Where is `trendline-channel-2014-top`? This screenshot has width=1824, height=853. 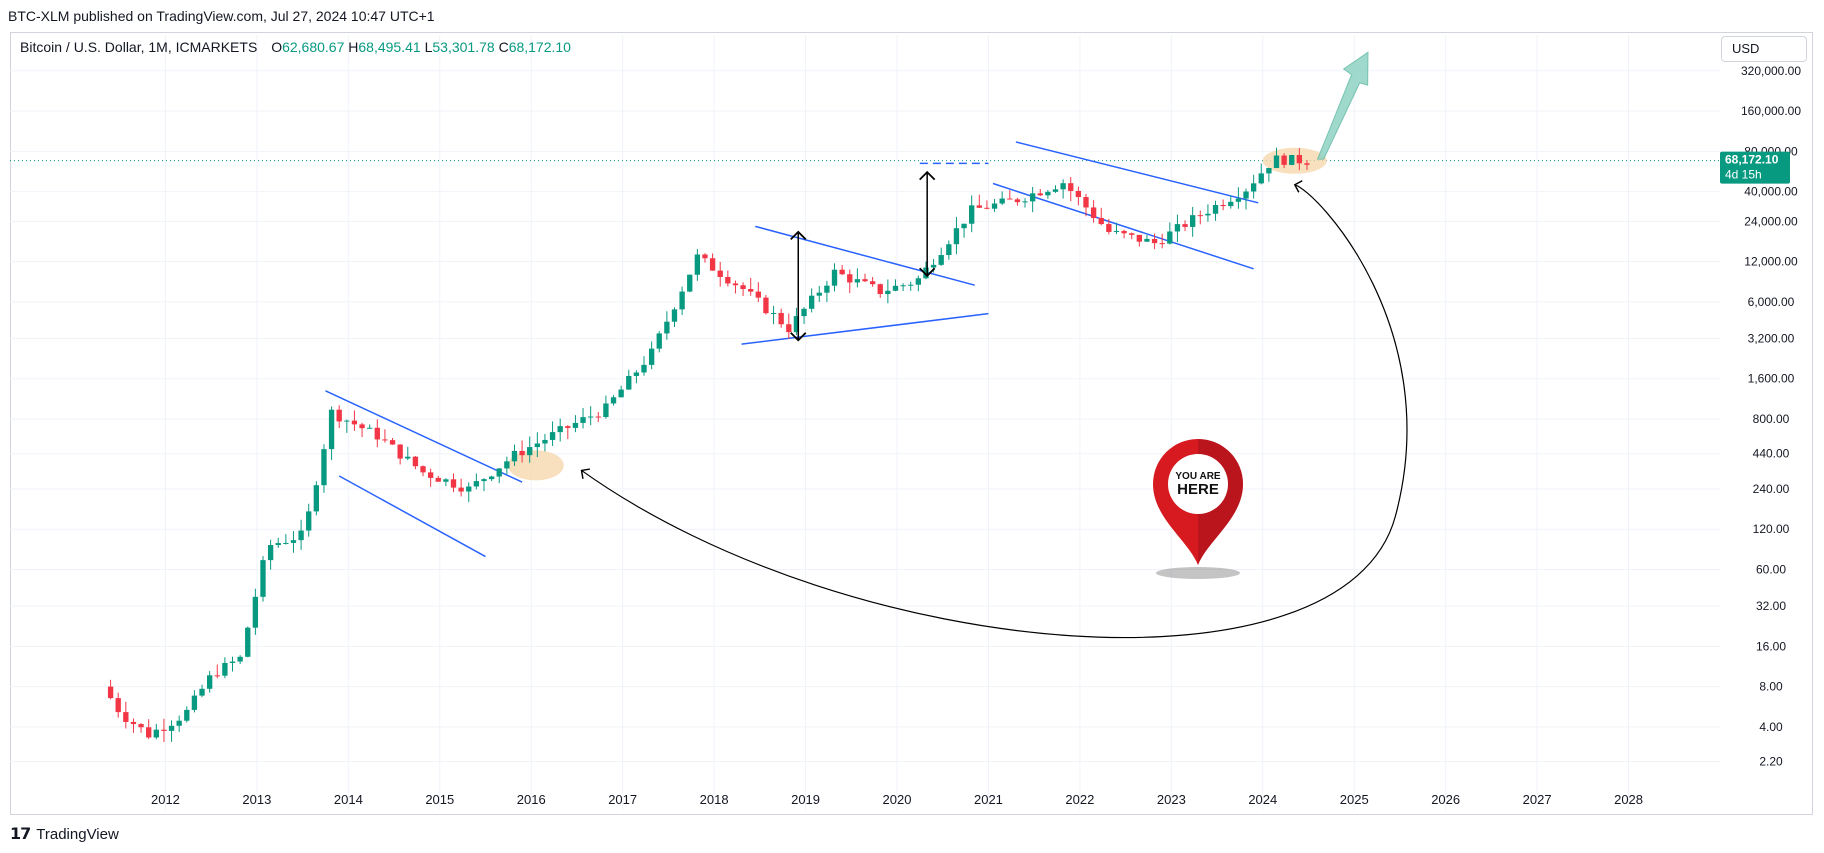
trendline-channel-2014-top is located at coordinates (424, 436).